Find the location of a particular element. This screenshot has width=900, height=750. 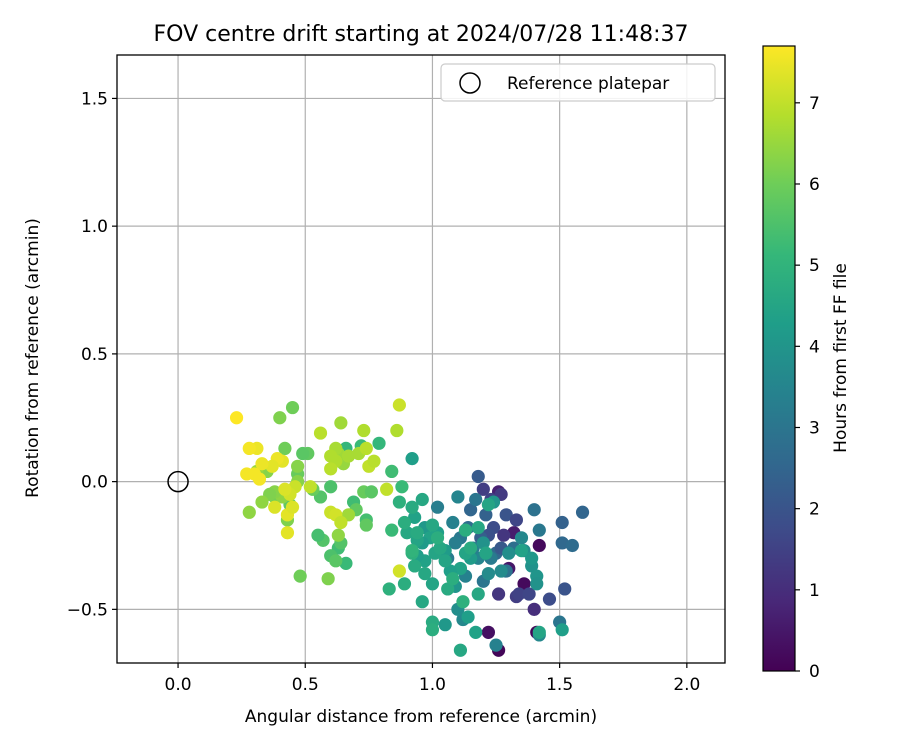

colorbar-label: Hours from first FF file is located at coordinates (841, 358).